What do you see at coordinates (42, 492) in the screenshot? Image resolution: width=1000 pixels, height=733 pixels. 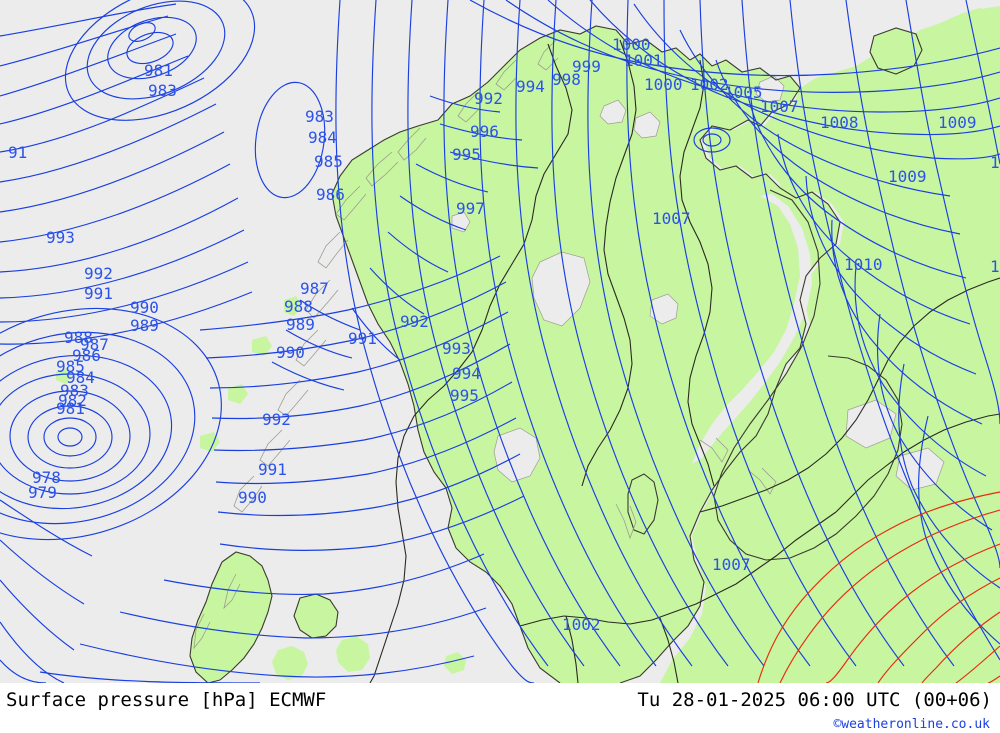 I see `isobar-label: 979` at bounding box center [42, 492].